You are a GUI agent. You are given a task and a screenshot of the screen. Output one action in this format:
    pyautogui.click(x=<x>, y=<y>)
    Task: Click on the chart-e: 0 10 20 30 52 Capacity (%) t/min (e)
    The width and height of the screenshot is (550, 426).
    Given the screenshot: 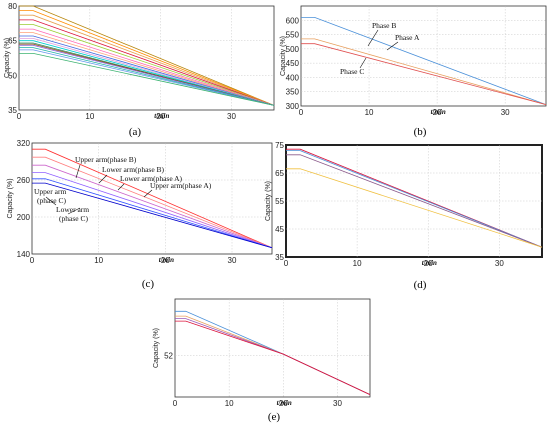 What is the action you would take?
    pyautogui.click(x=262, y=360)
    